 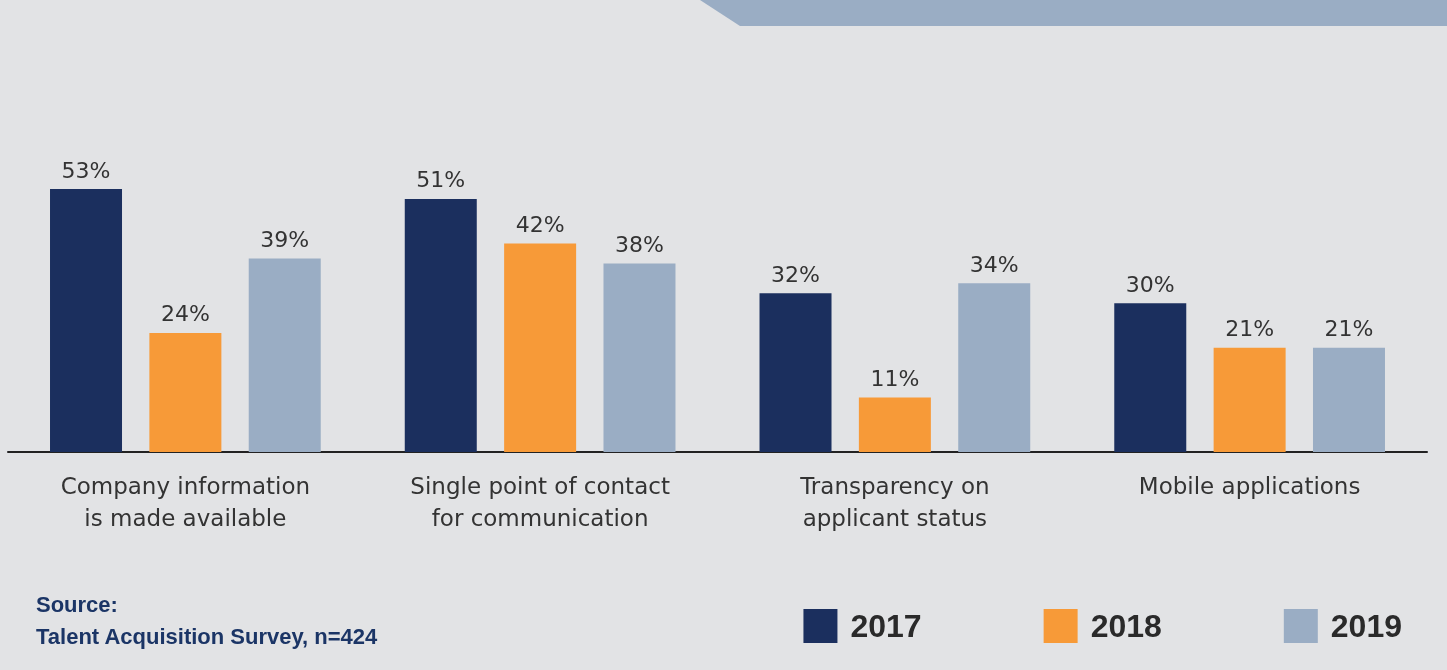 I want to click on data-label: 51%, so click(x=441, y=180).